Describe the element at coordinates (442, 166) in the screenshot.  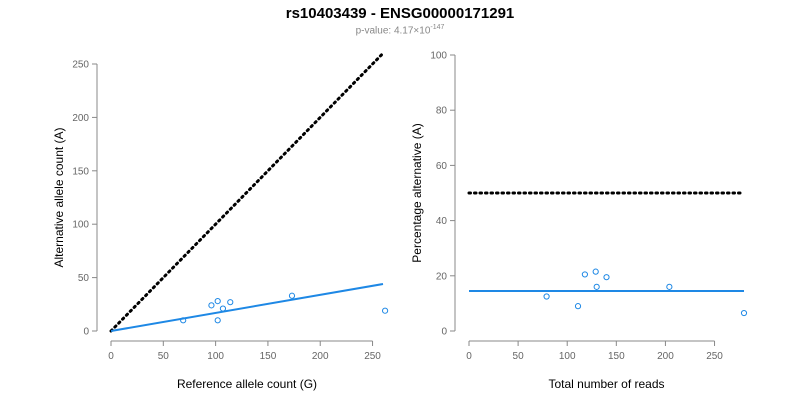
I see `right-y-tick-label-60: 60` at that location.